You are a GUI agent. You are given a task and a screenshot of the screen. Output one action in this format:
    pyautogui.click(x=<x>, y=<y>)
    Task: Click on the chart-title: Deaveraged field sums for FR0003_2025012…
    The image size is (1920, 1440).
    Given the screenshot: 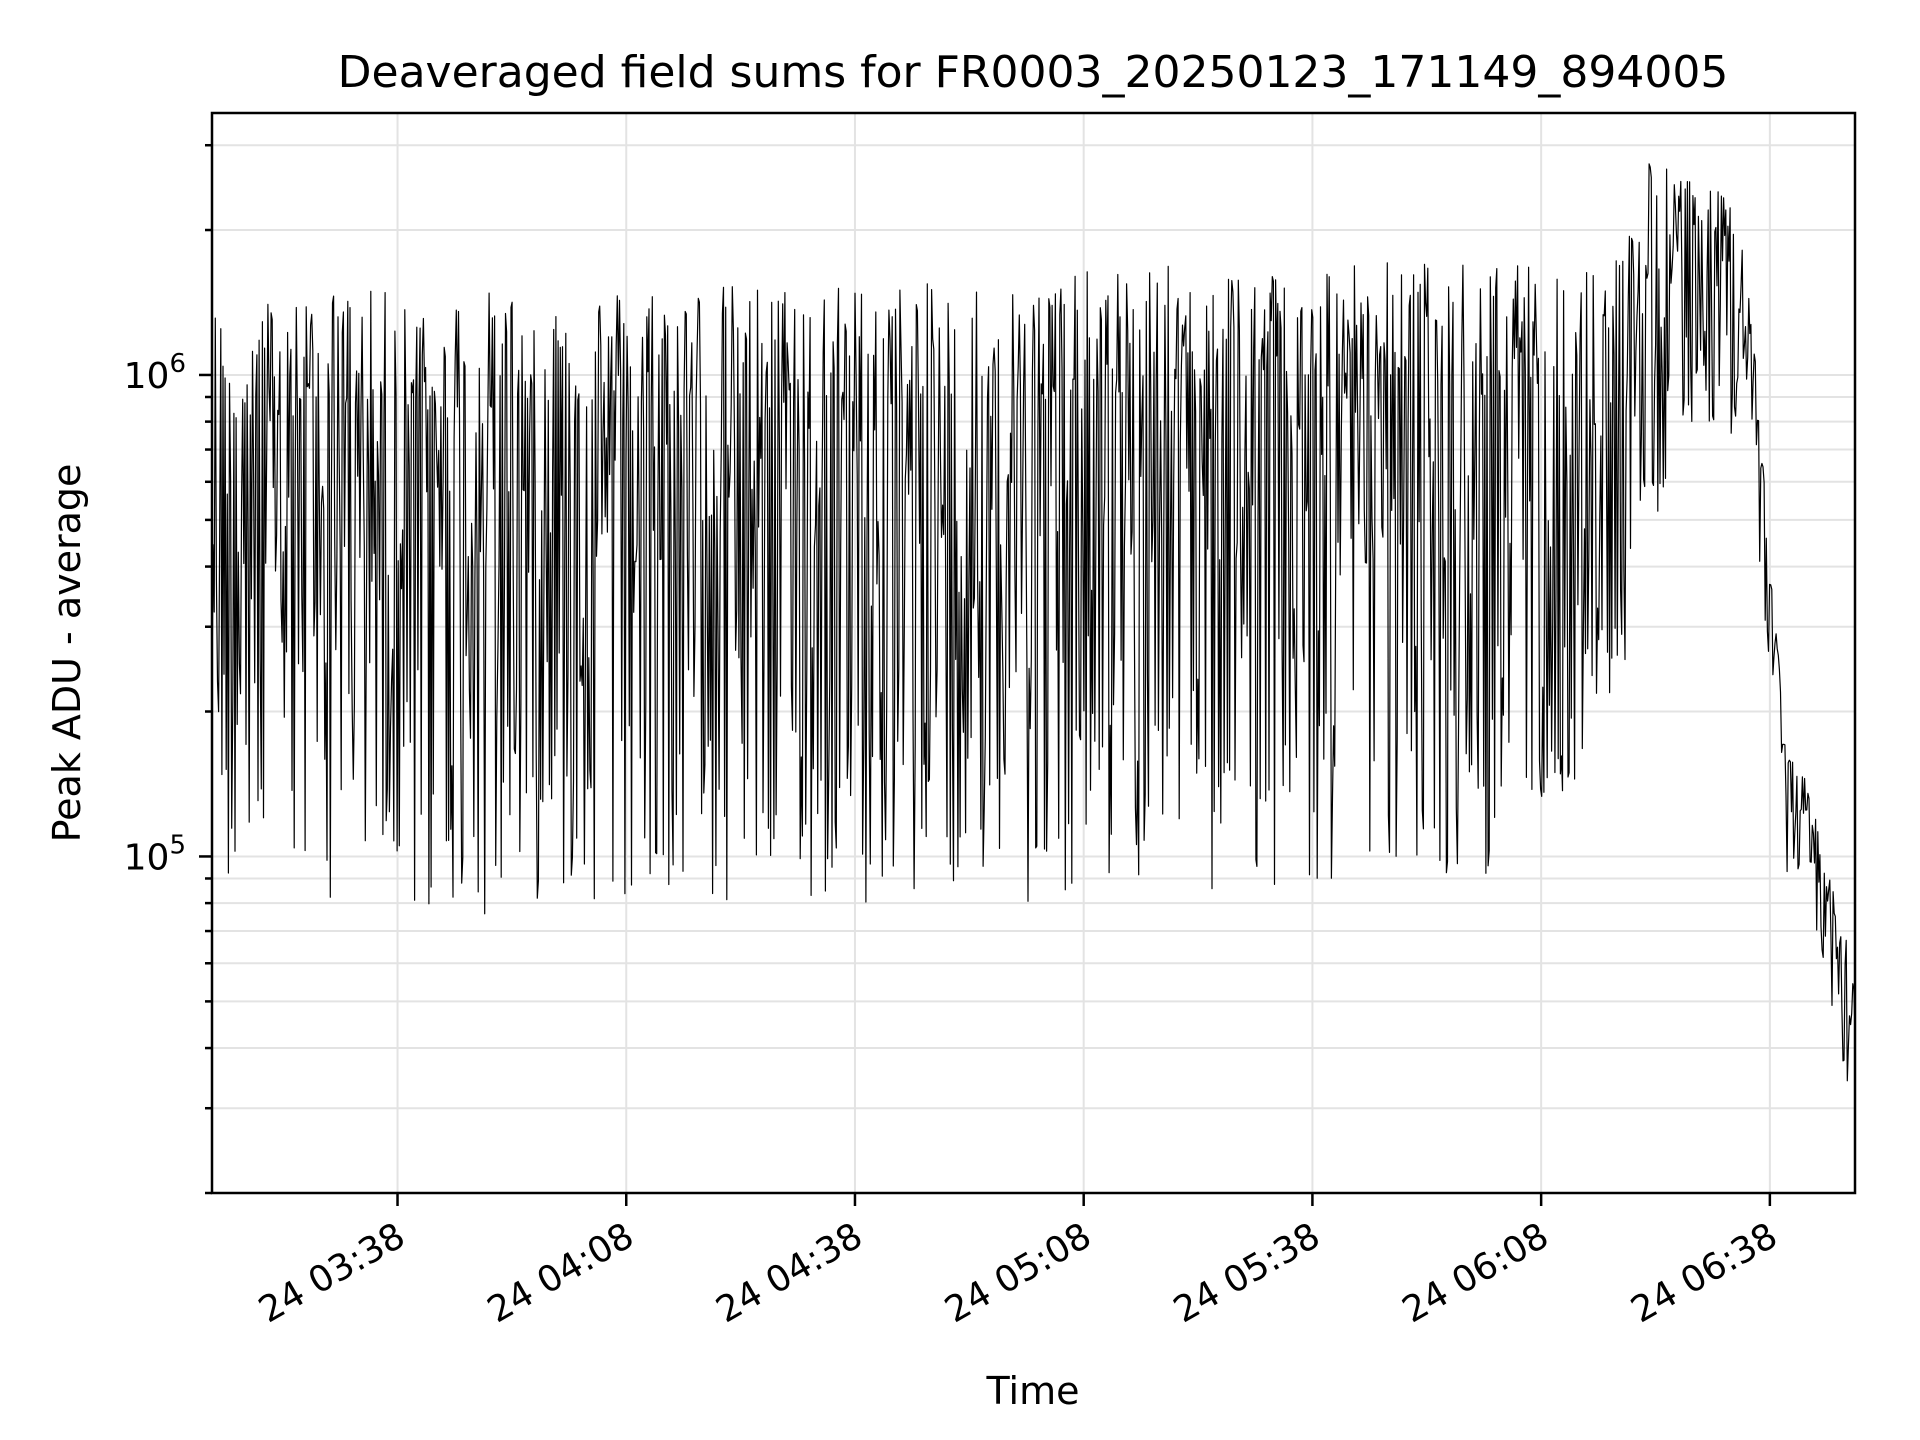 What is the action you would take?
    pyautogui.click(x=1033, y=72)
    